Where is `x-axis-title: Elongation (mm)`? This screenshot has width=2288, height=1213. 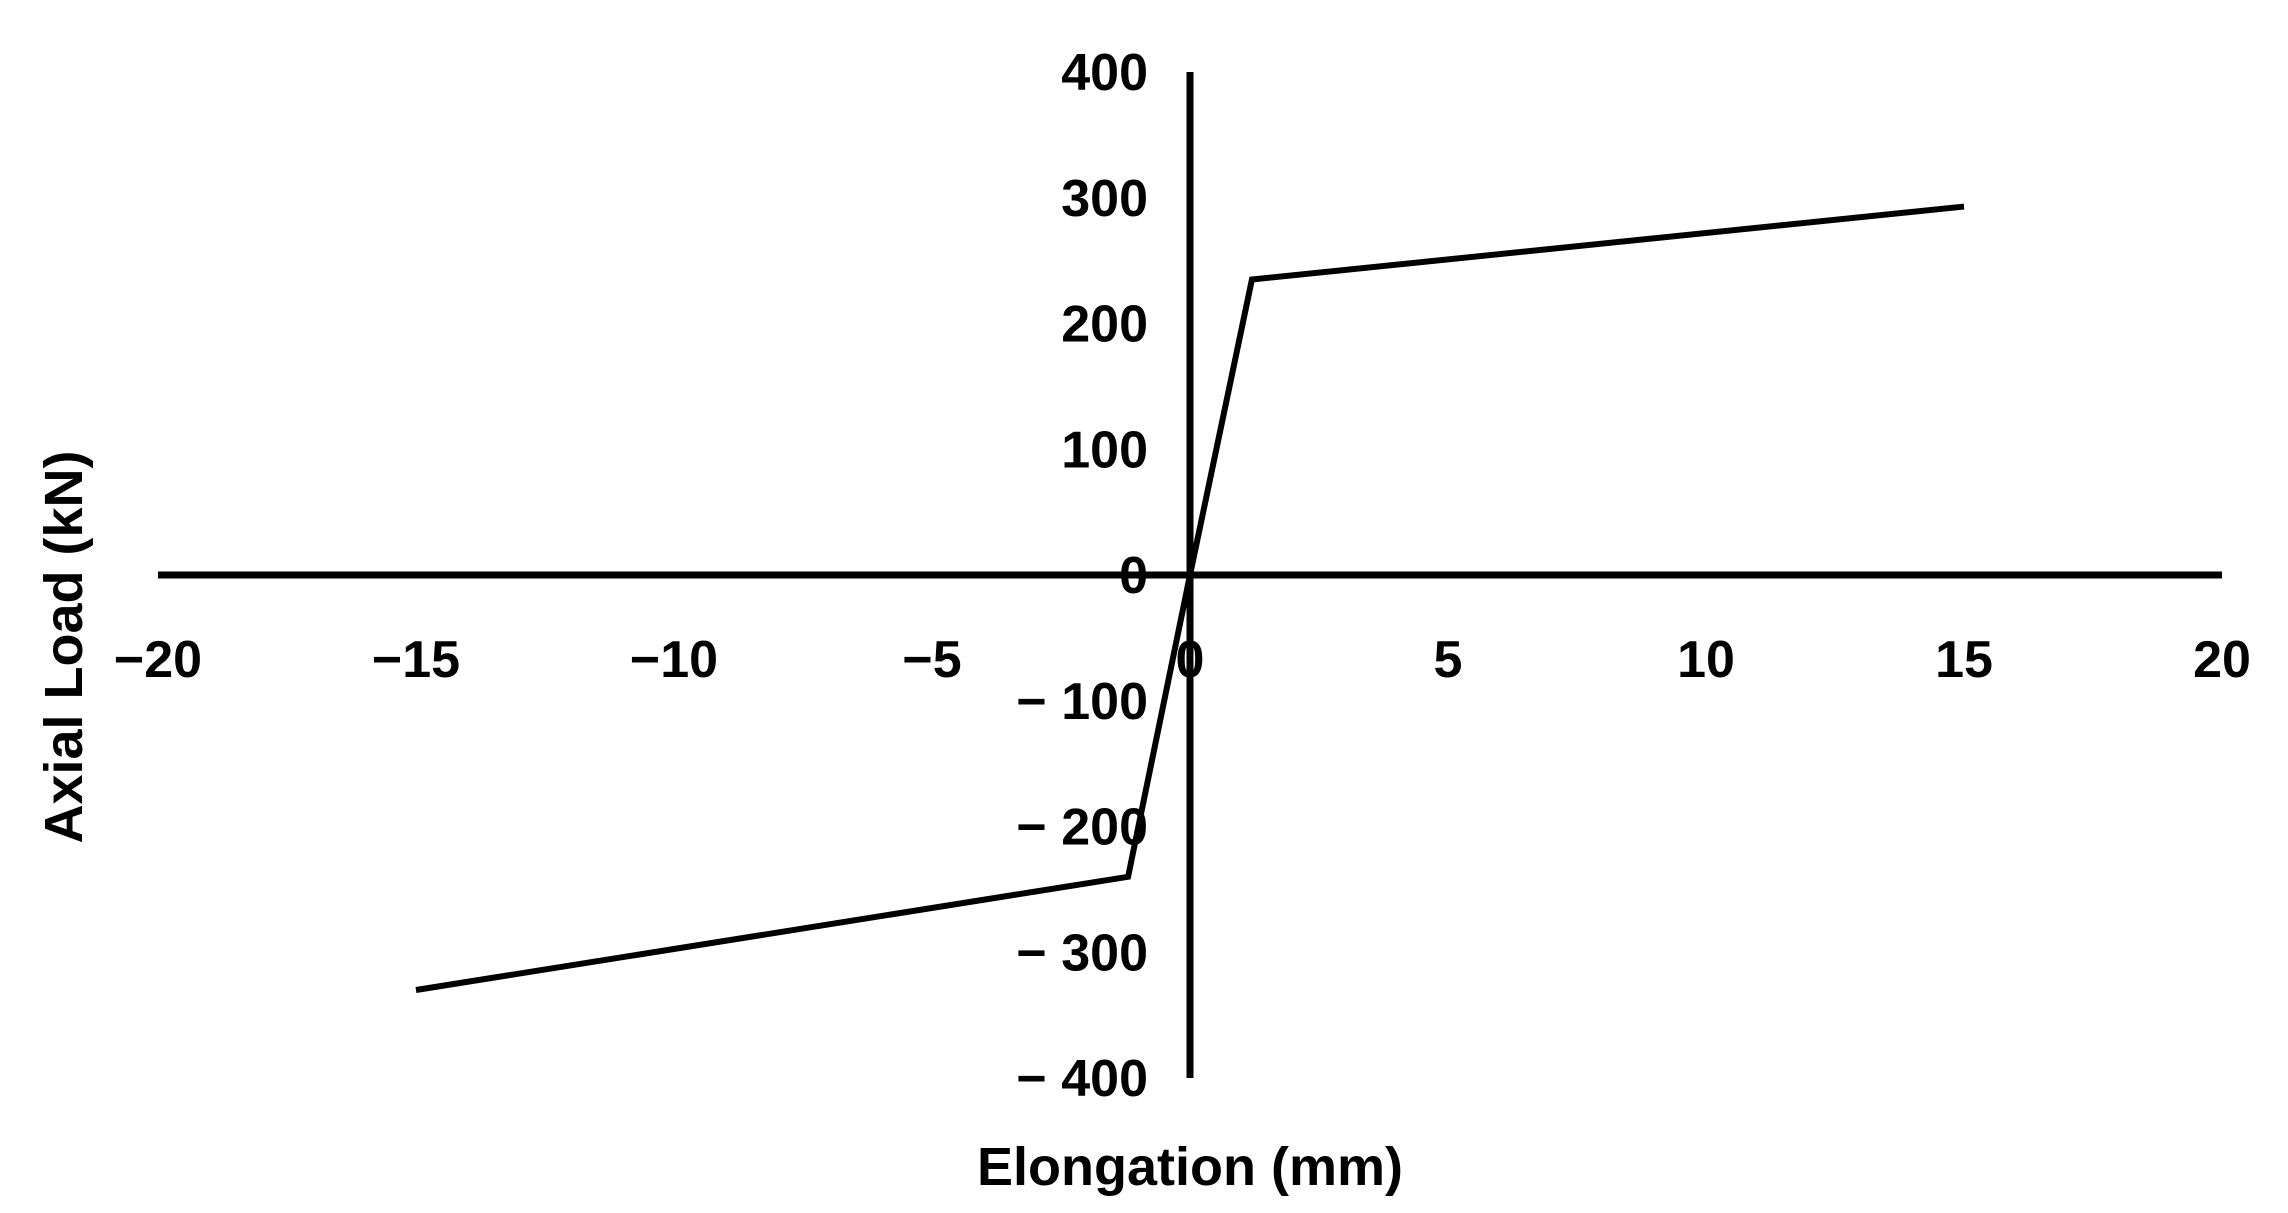
x-axis-title: Elongation (mm) is located at coordinates (1190, 1167).